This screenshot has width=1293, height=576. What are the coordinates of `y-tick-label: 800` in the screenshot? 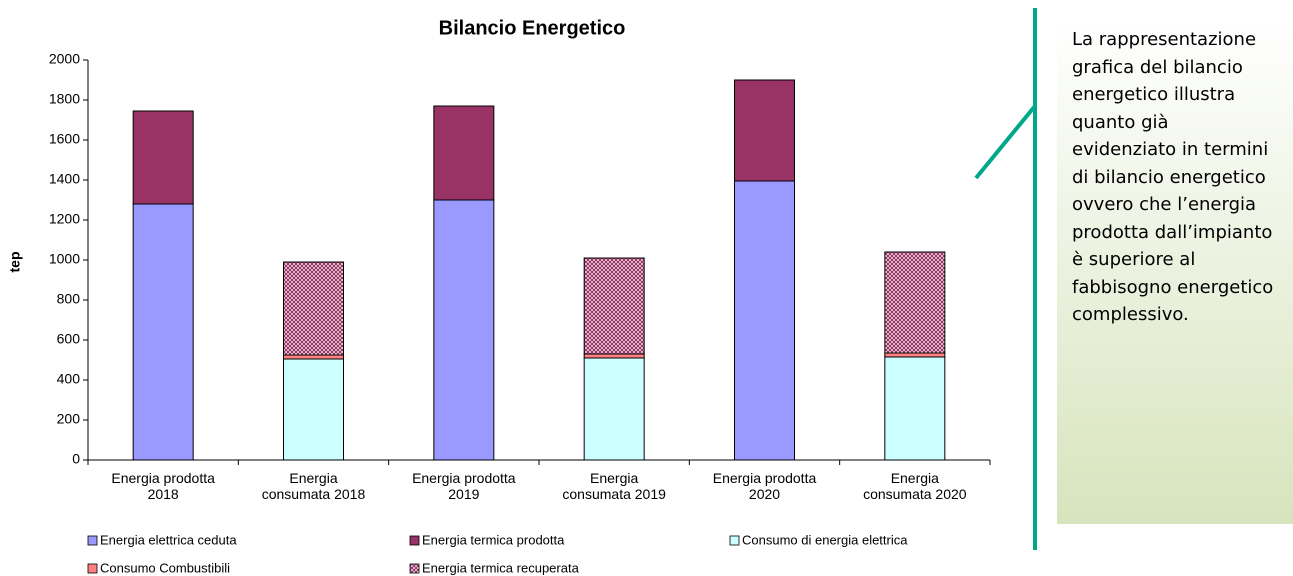 It's located at (69, 299).